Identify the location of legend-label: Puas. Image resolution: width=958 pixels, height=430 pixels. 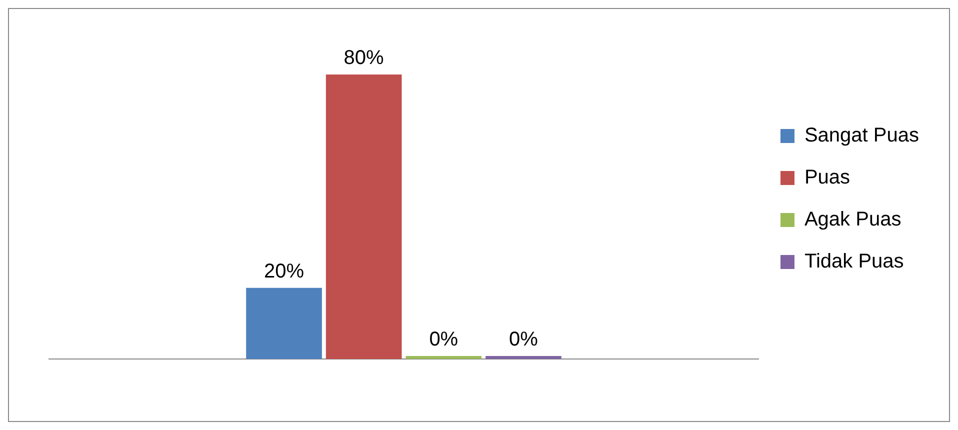
(827, 177).